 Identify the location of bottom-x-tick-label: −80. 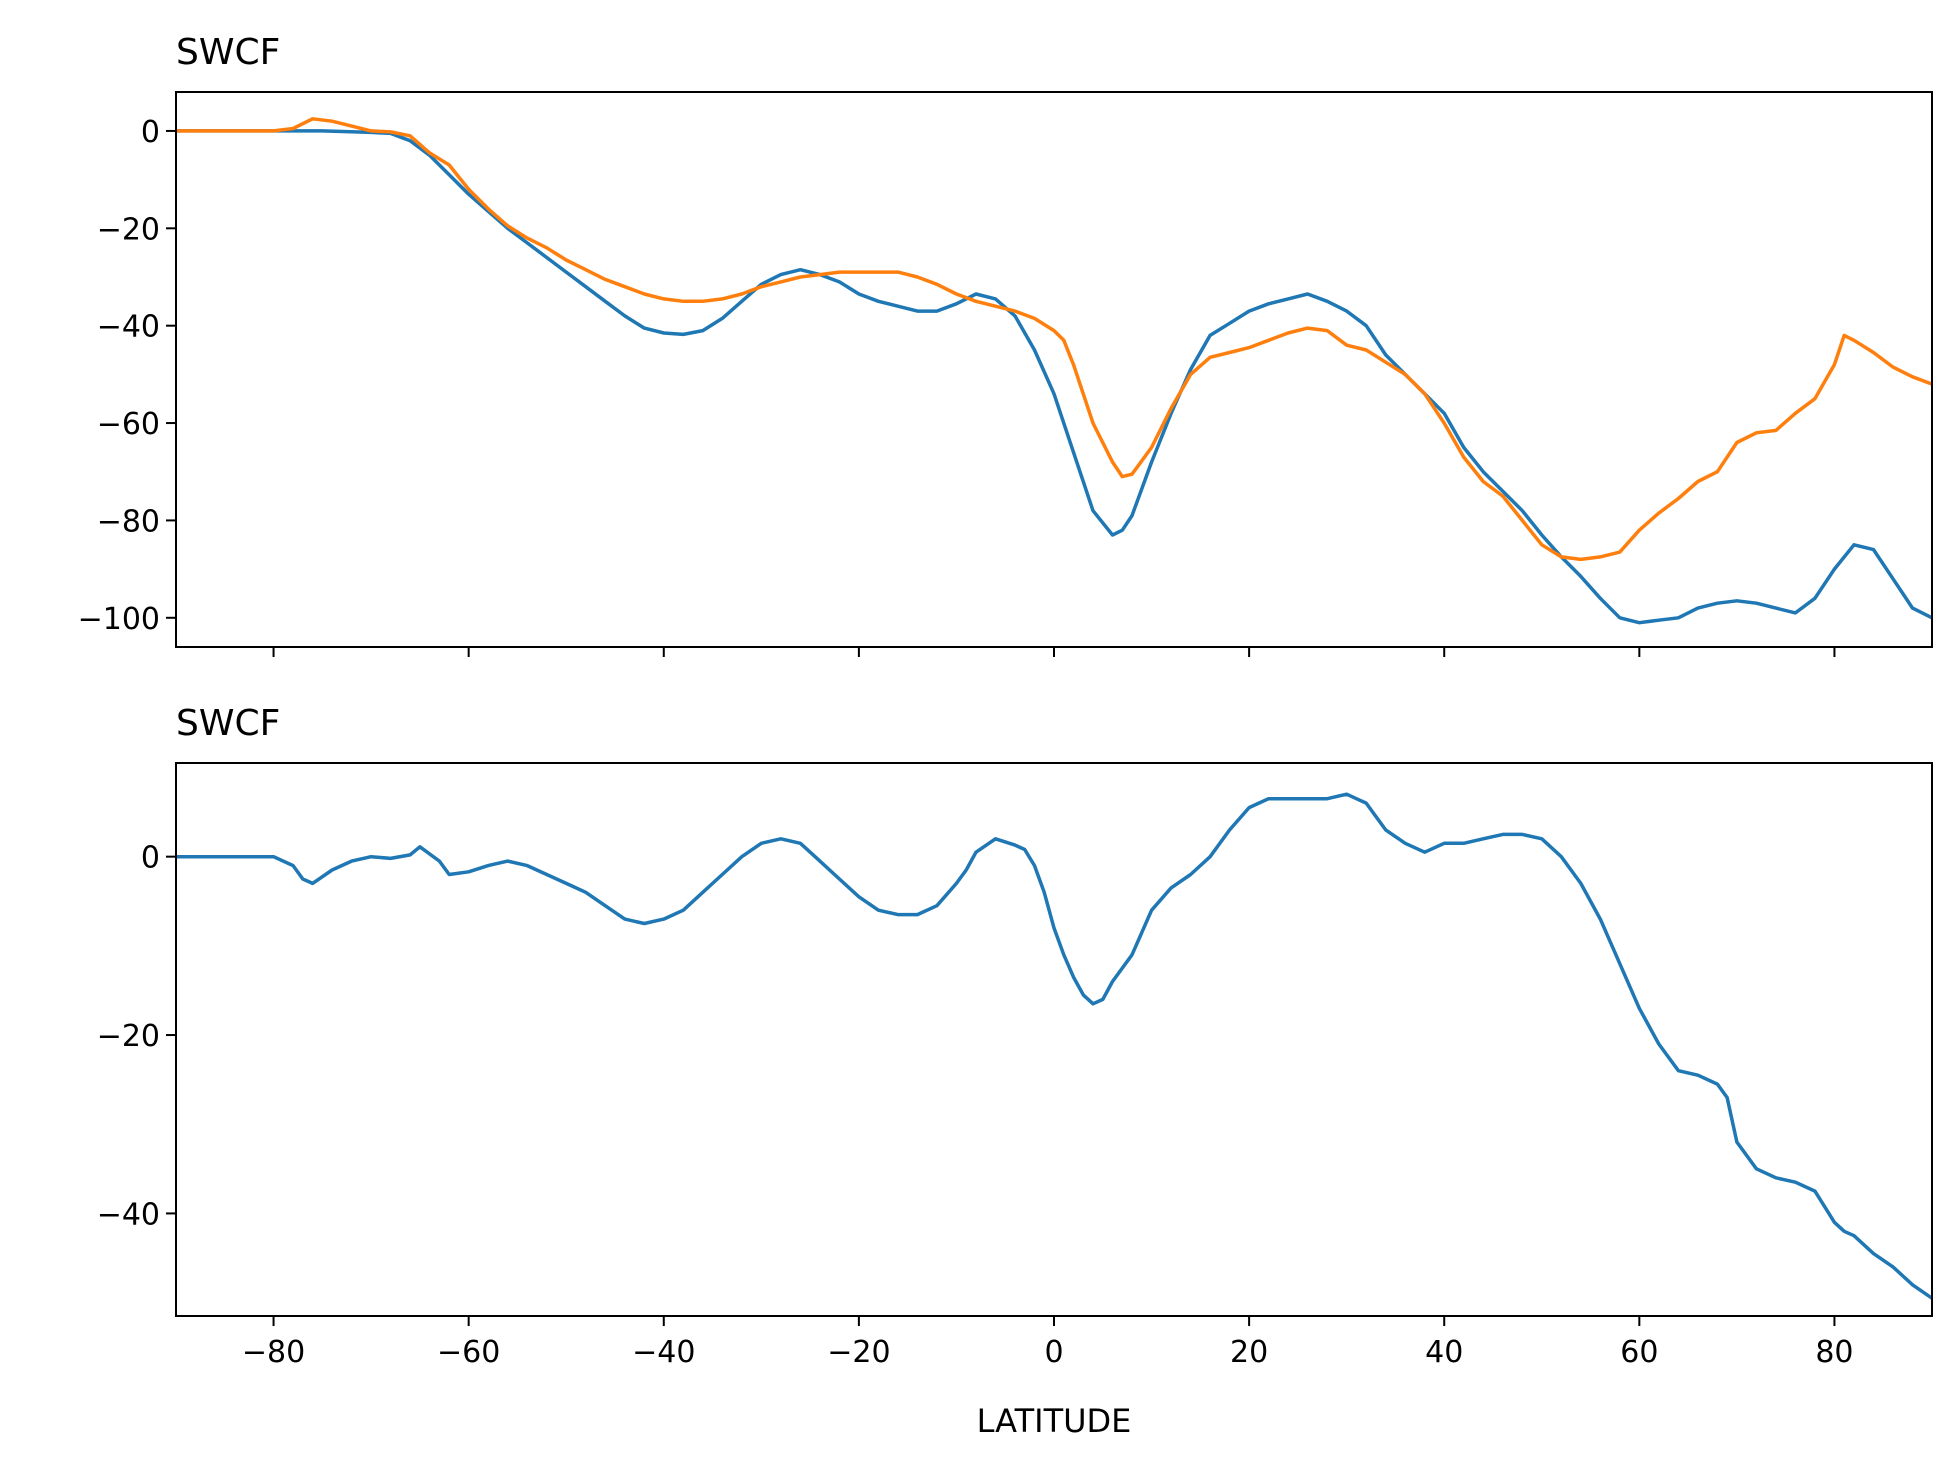
(273, 1352).